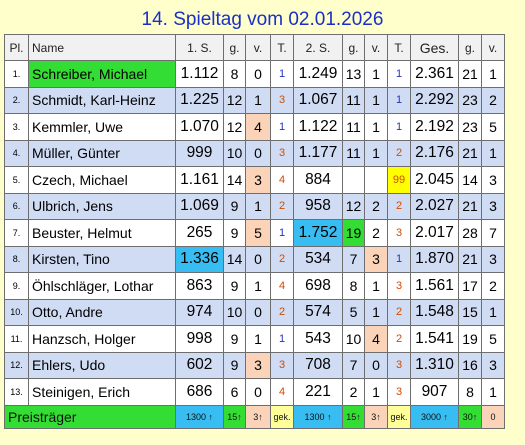 This screenshot has width=525, height=445. I want to click on cell-total-lost: 3, so click(493, 180).